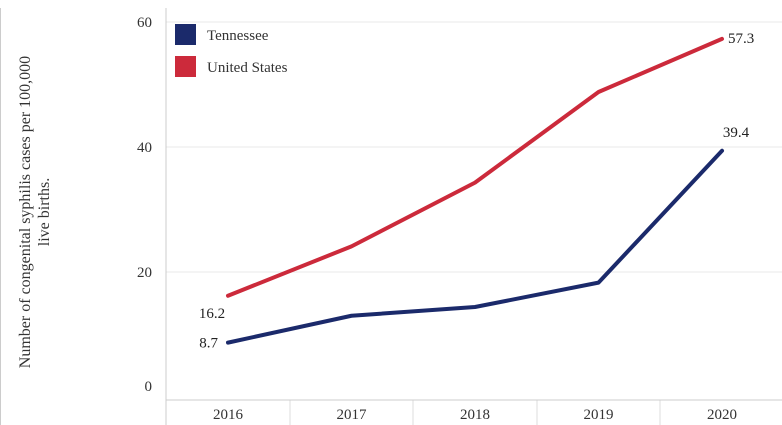 This screenshot has width=782, height=425. I want to click on data-label-tennessee: 8.7, so click(208, 344).